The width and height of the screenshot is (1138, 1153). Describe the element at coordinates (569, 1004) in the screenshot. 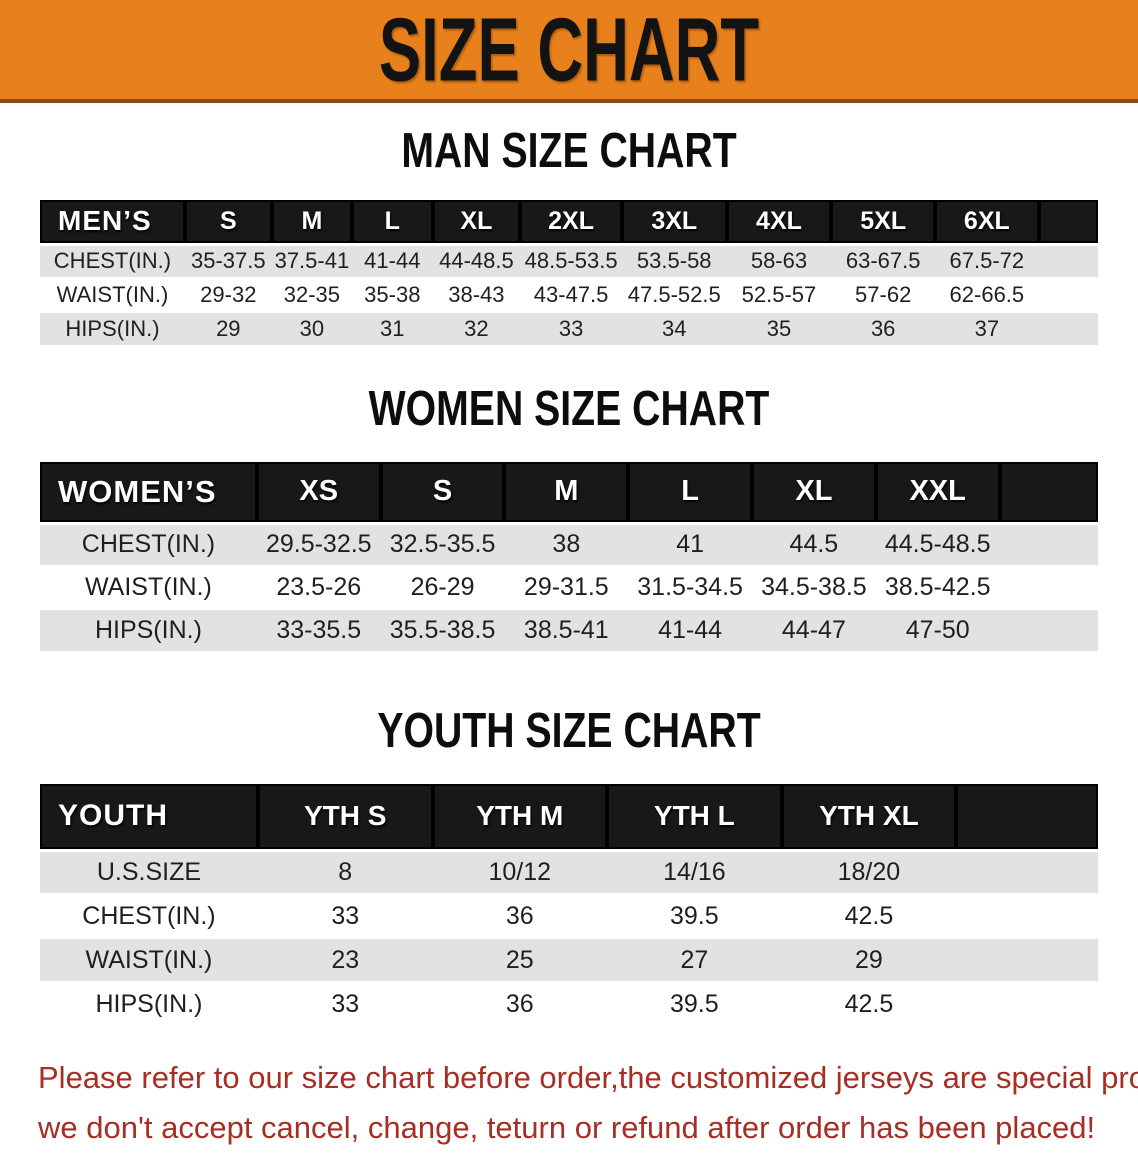

I see `youth-row: HIPS(IN.) 33 36 39.5 42.5` at that location.